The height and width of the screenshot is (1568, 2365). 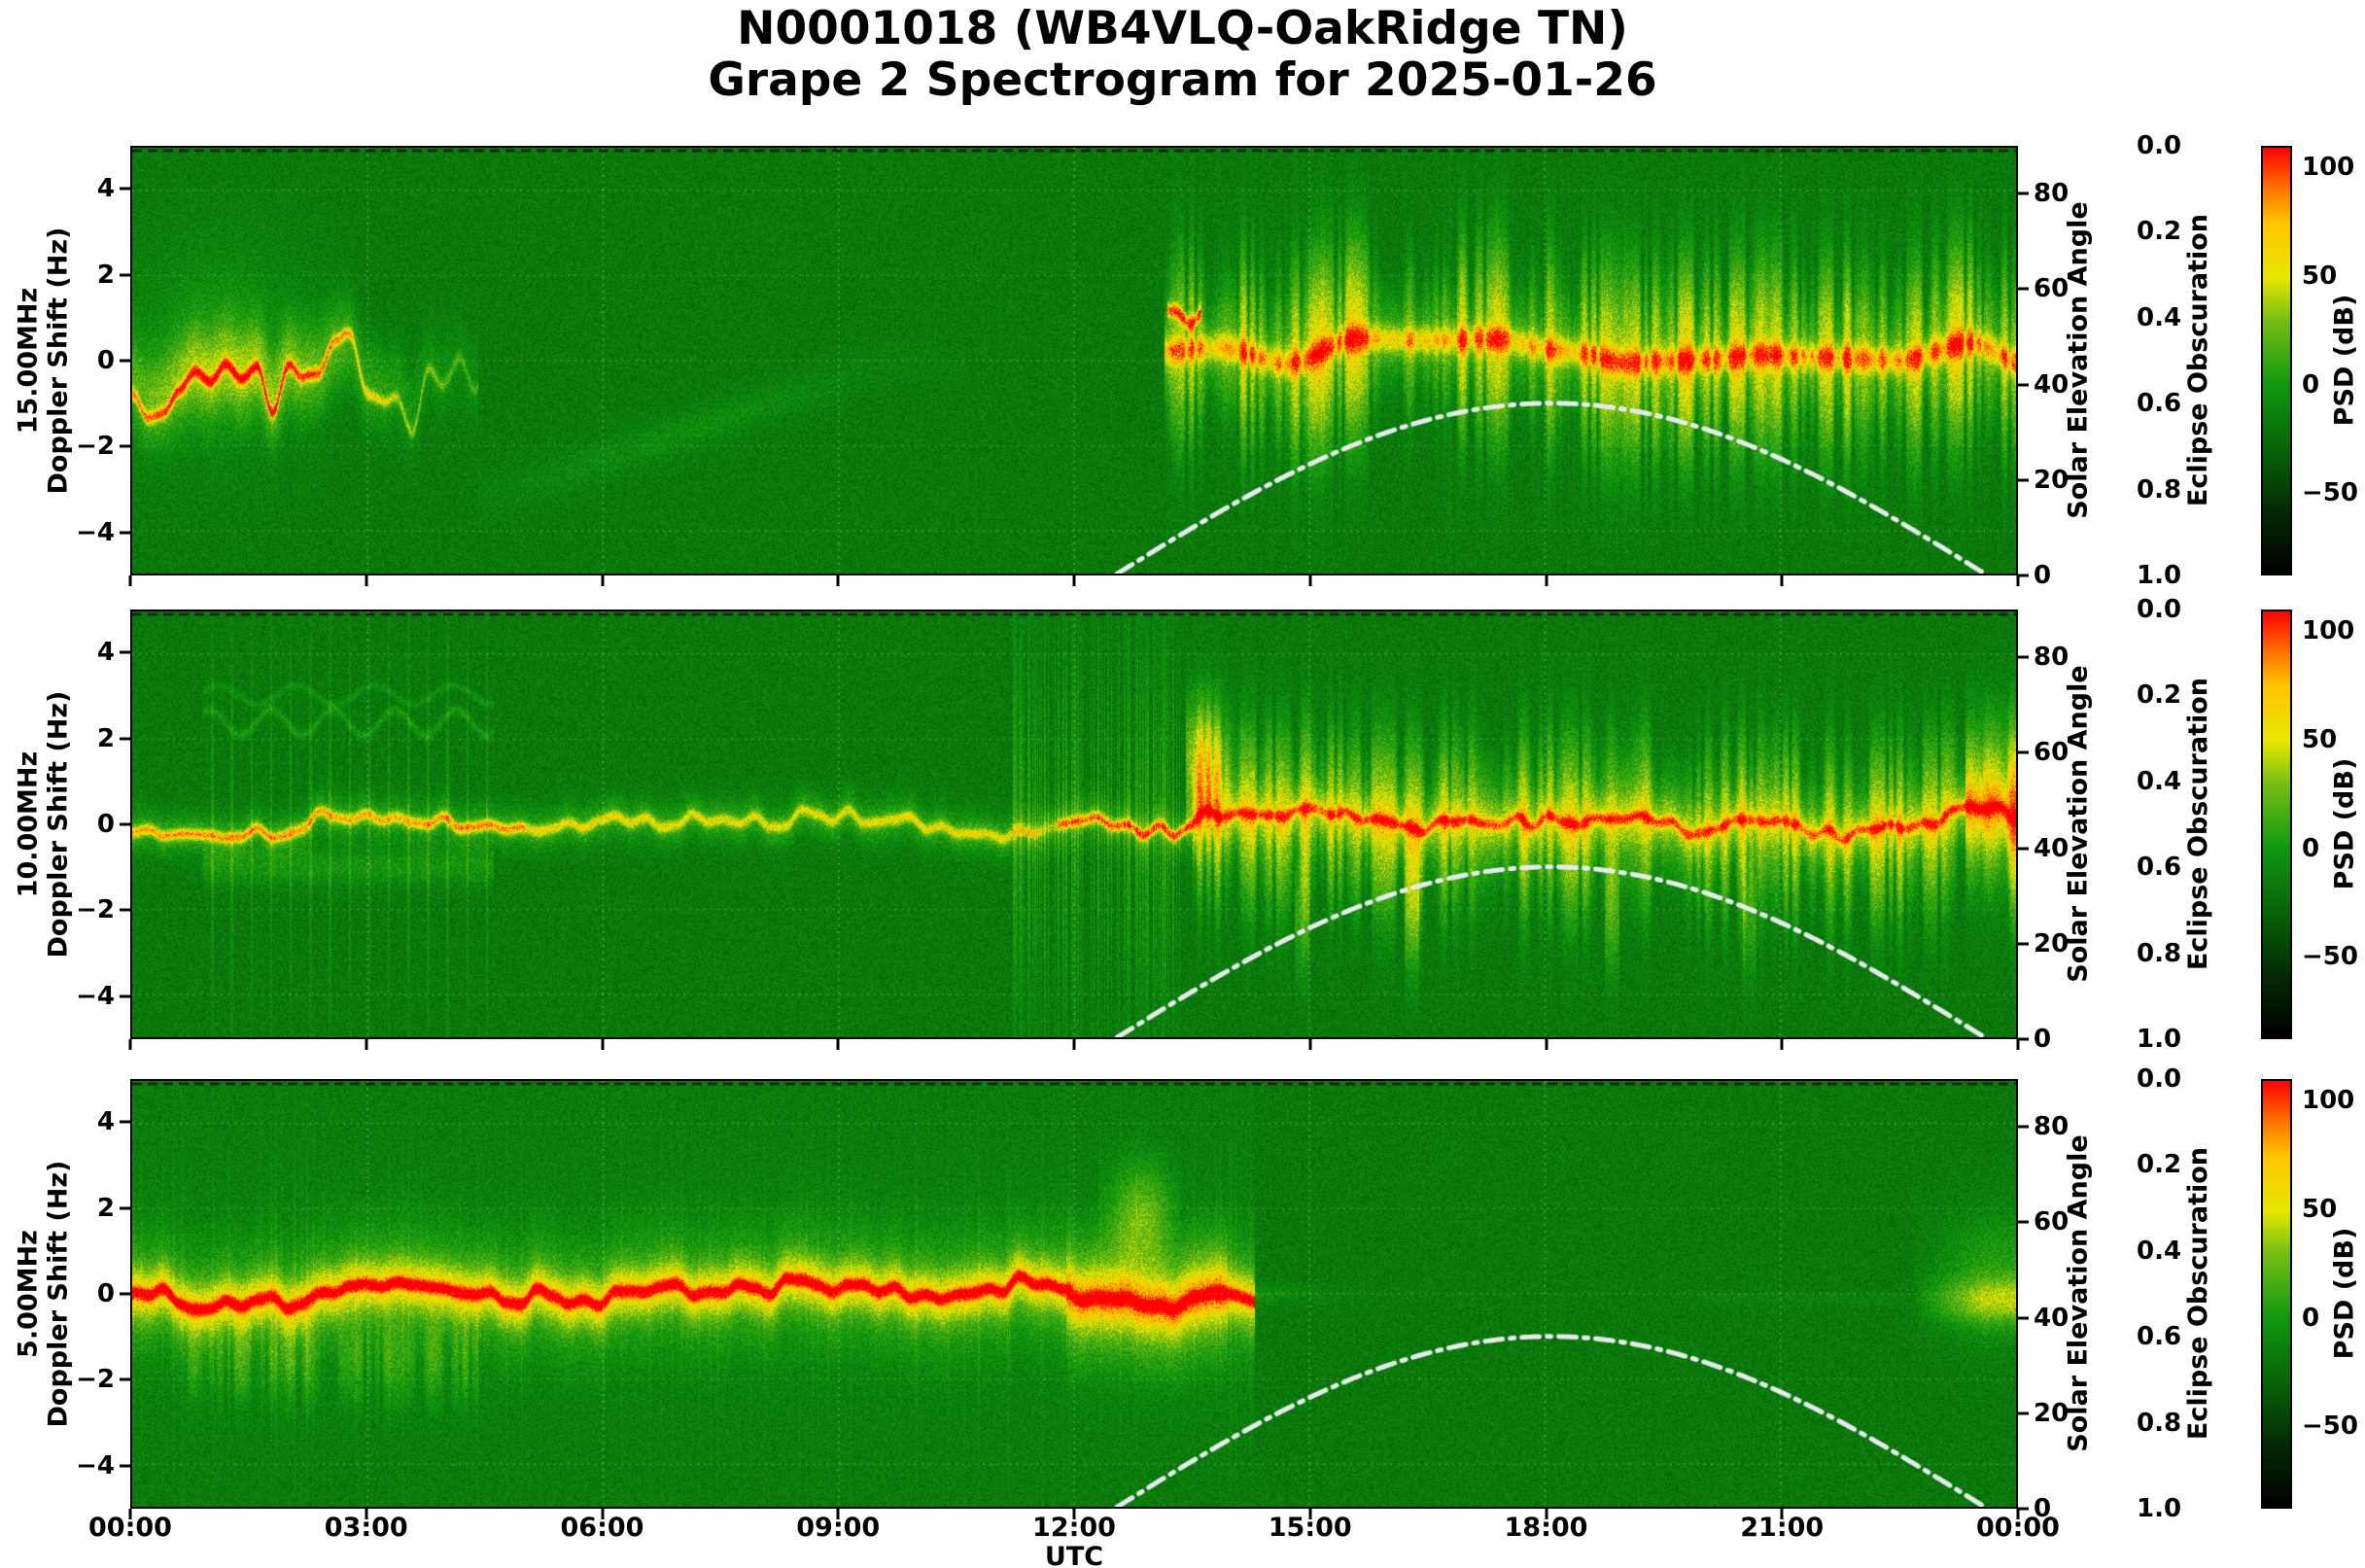 What do you see at coordinates (1782, 1528) in the screenshot?
I see `x-tick-label: 21:00` at bounding box center [1782, 1528].